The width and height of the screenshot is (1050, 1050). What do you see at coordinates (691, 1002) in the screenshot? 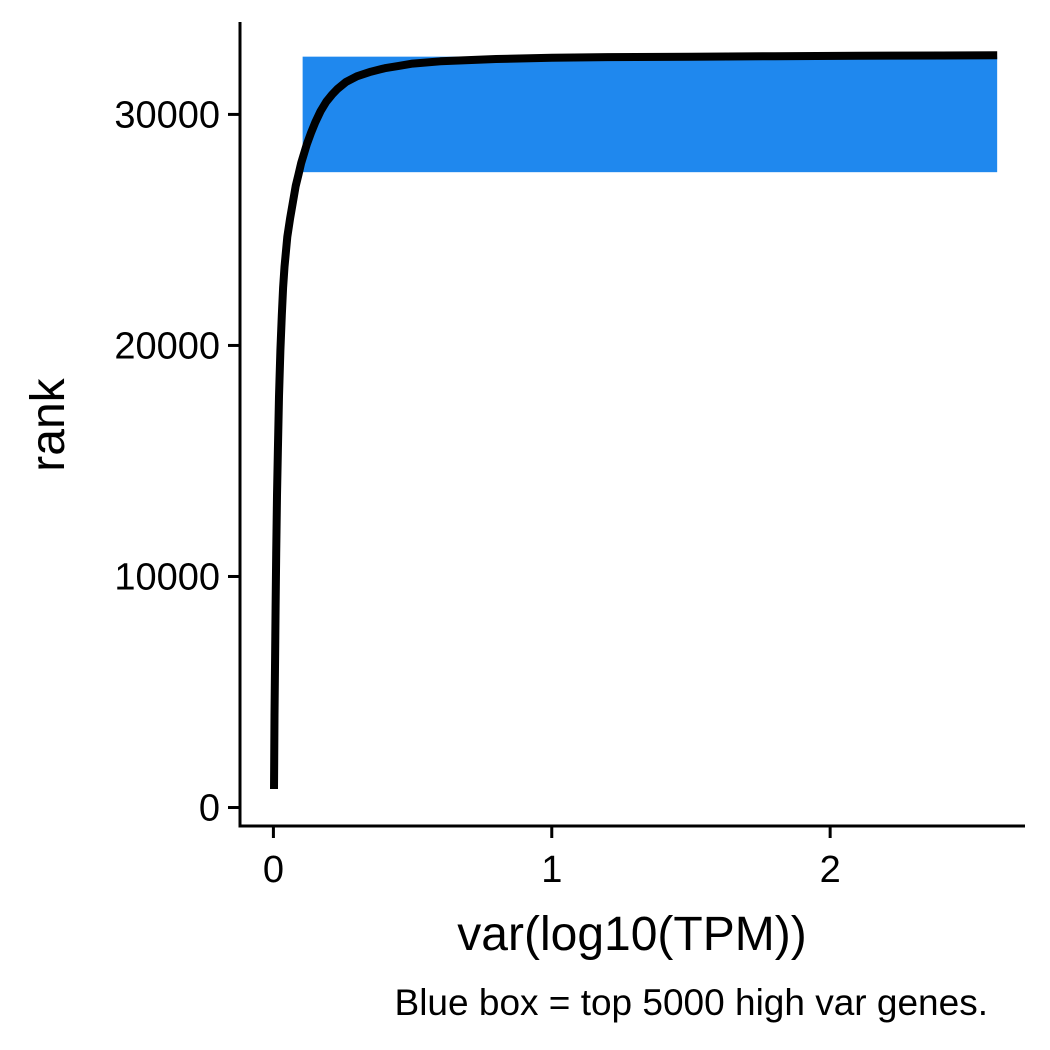
I see `chart-caption: Blue box = top 5000 high var genes.` at bounding box center [691, 1002].